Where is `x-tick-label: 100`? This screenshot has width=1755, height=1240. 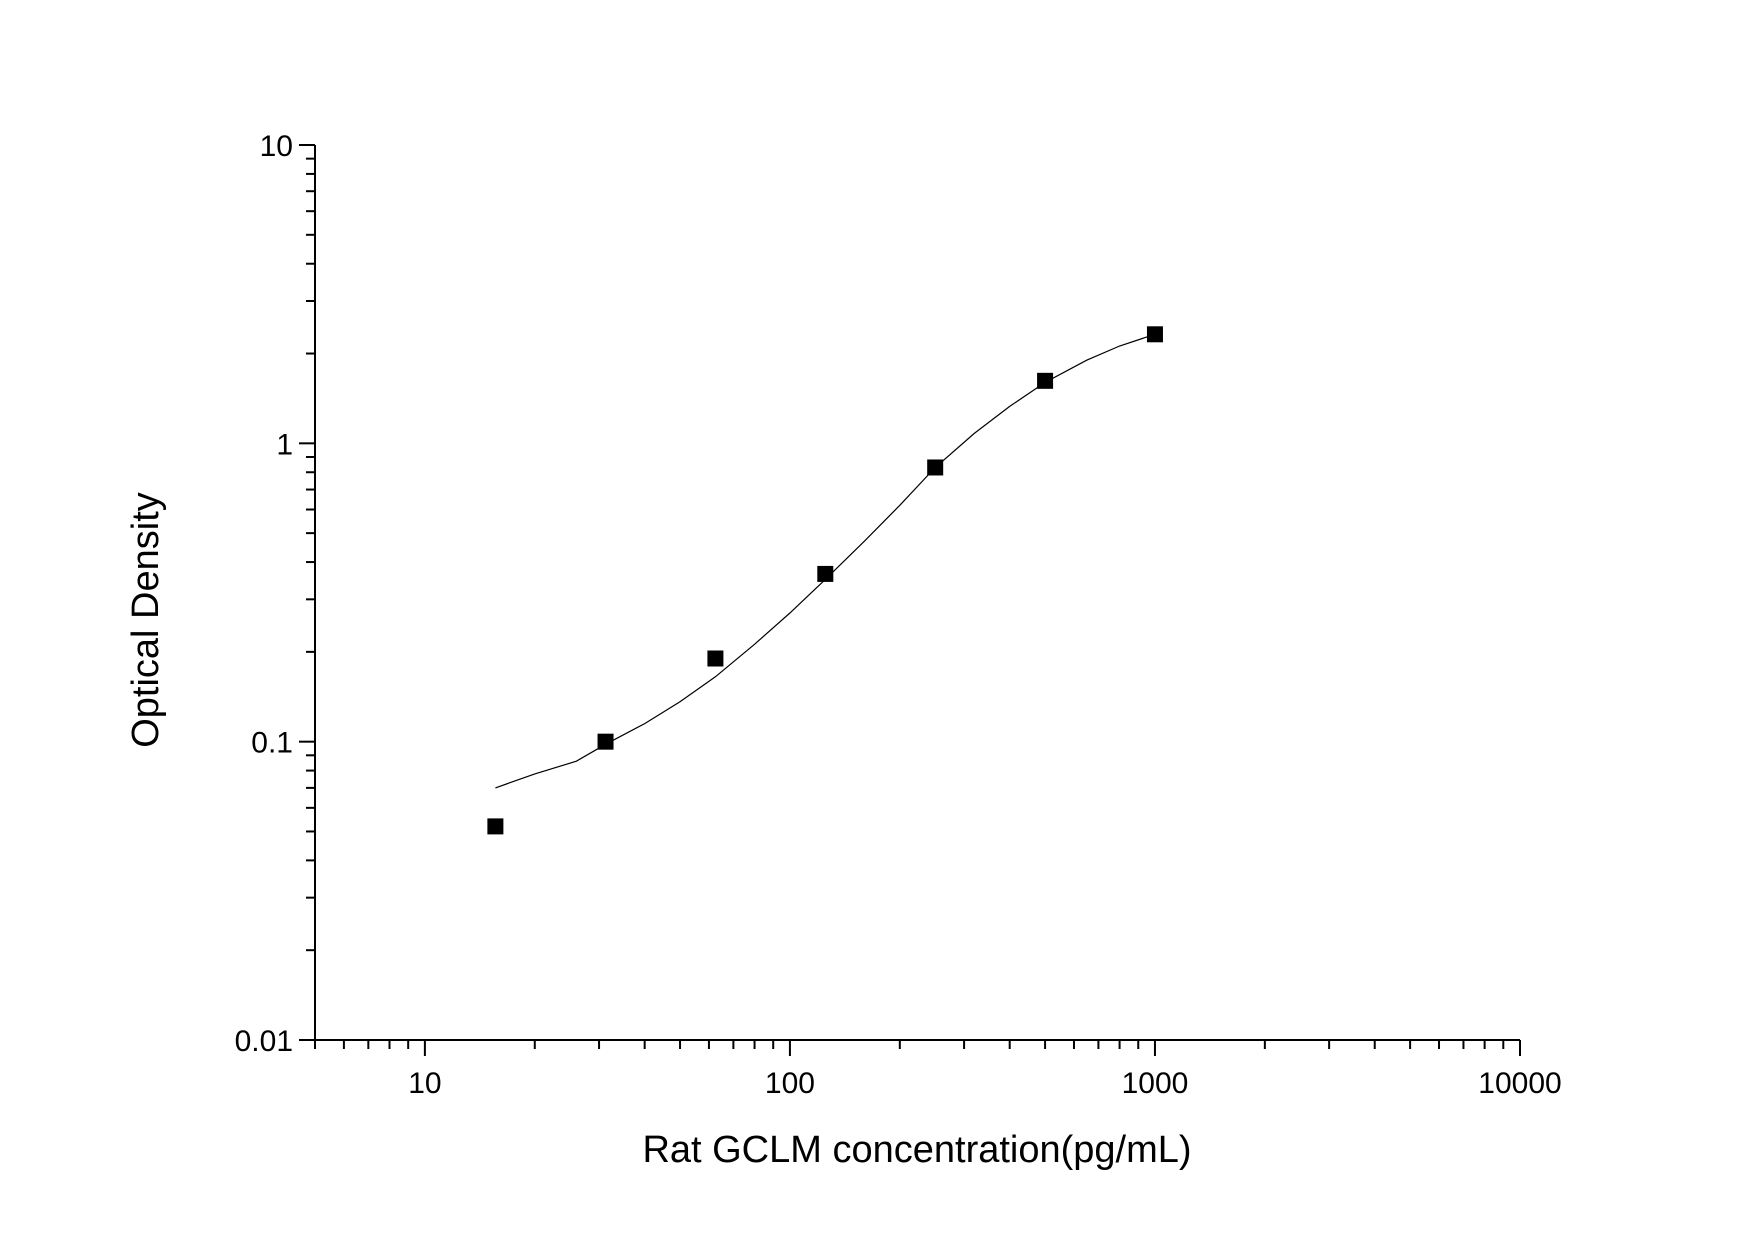 x-tick-label: 100 is located at coordinates (790, 1083).